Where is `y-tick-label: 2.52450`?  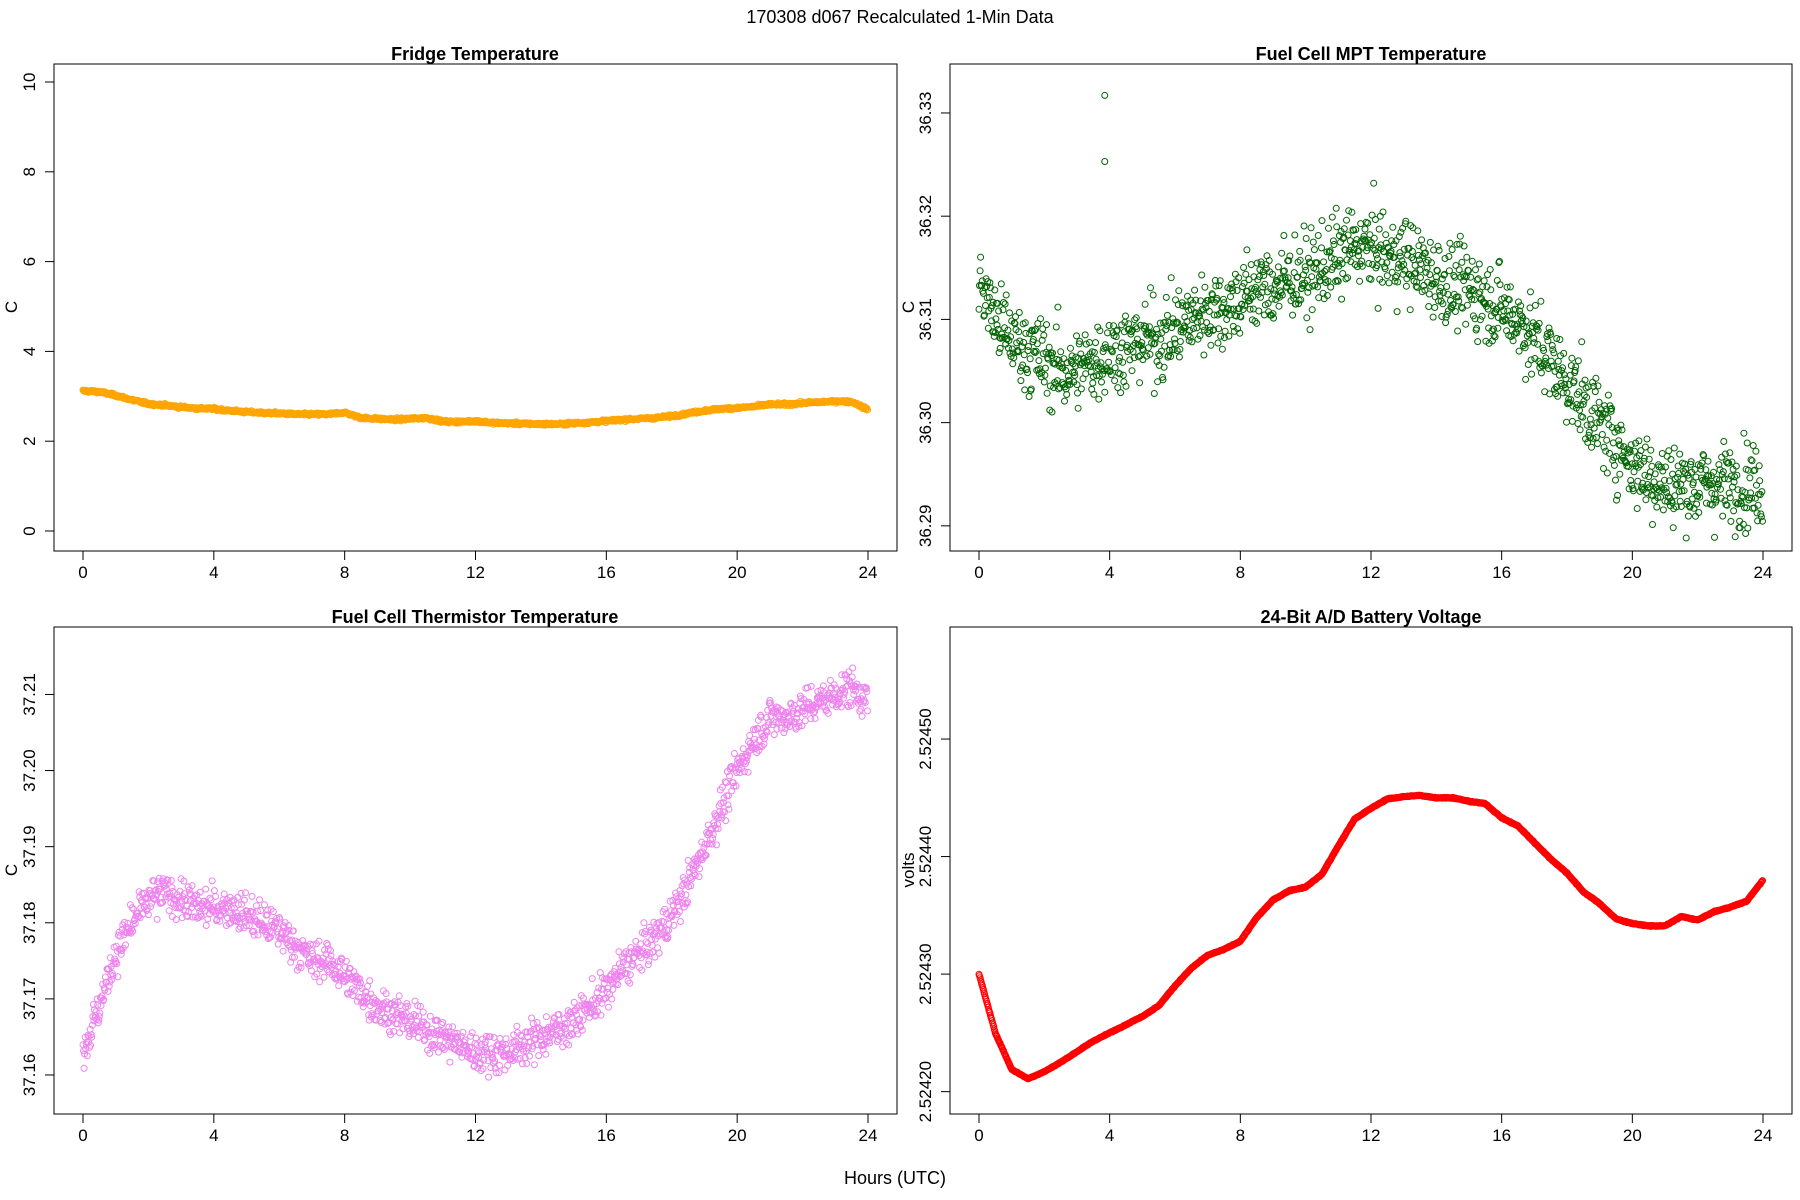 y-tick-label: 2.52450 is located at coordinates (925, 738).